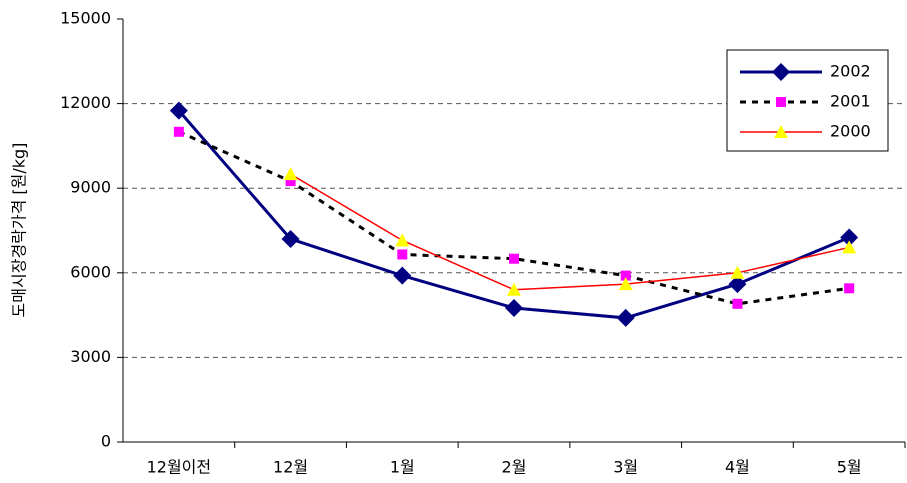 The height and width of the screenshot is (483, 907). I want to click on x-tick-label: 1월, so click(402, 467).